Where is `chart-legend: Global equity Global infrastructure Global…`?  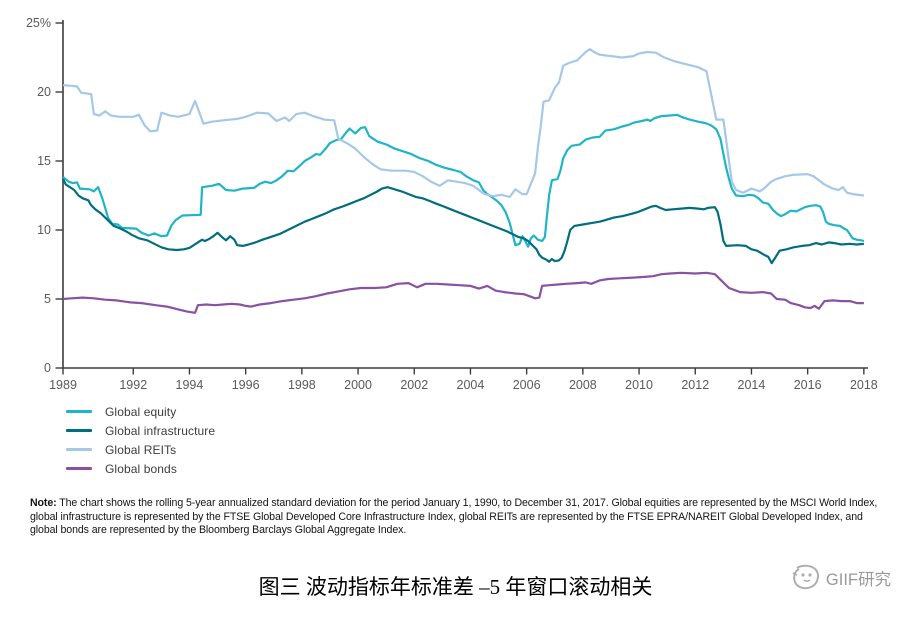
chart-legend: Global equity Global infrastructure Global… is located at coordinates (140, 440).